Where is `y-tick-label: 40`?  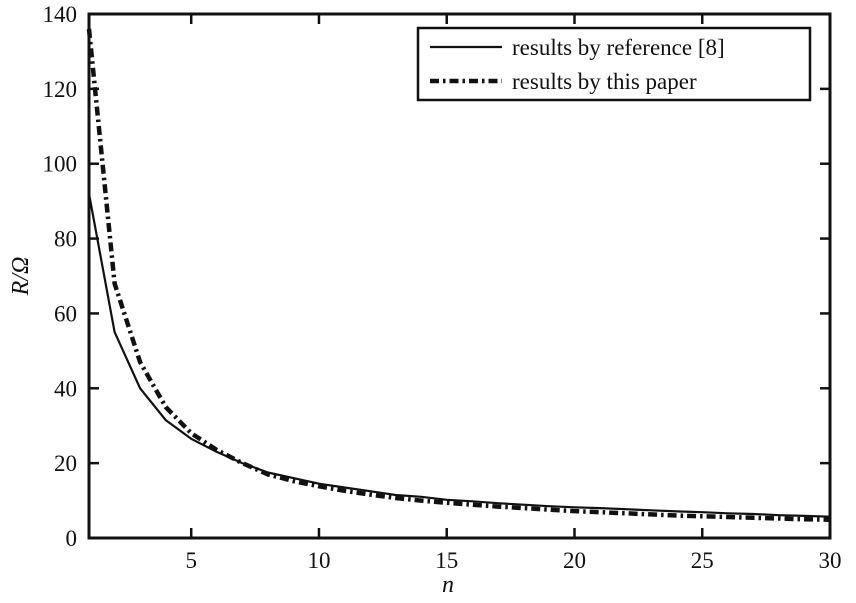
y-tick-label: 40 is located at coordinates (65, 388).